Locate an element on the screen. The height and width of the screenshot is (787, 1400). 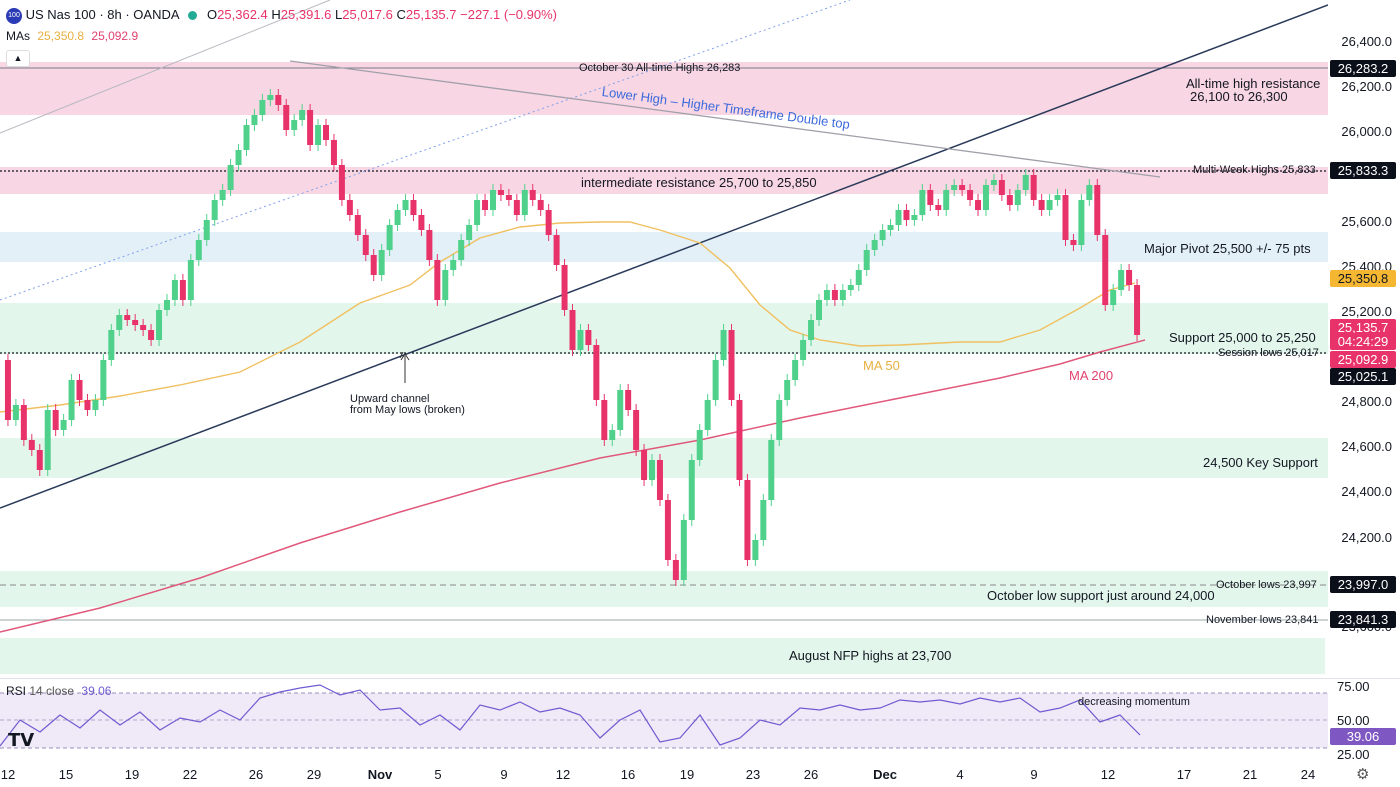
time-tick: 21 is located at coordinates (1250, 774).